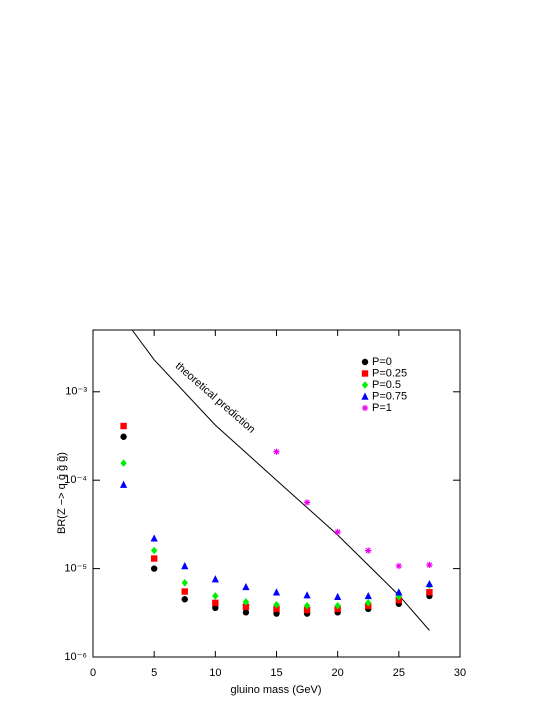 The height and width of the screenshot is (722, 554). I want to click on y-tick-label: 10⁻⁴, so click(75, 480).